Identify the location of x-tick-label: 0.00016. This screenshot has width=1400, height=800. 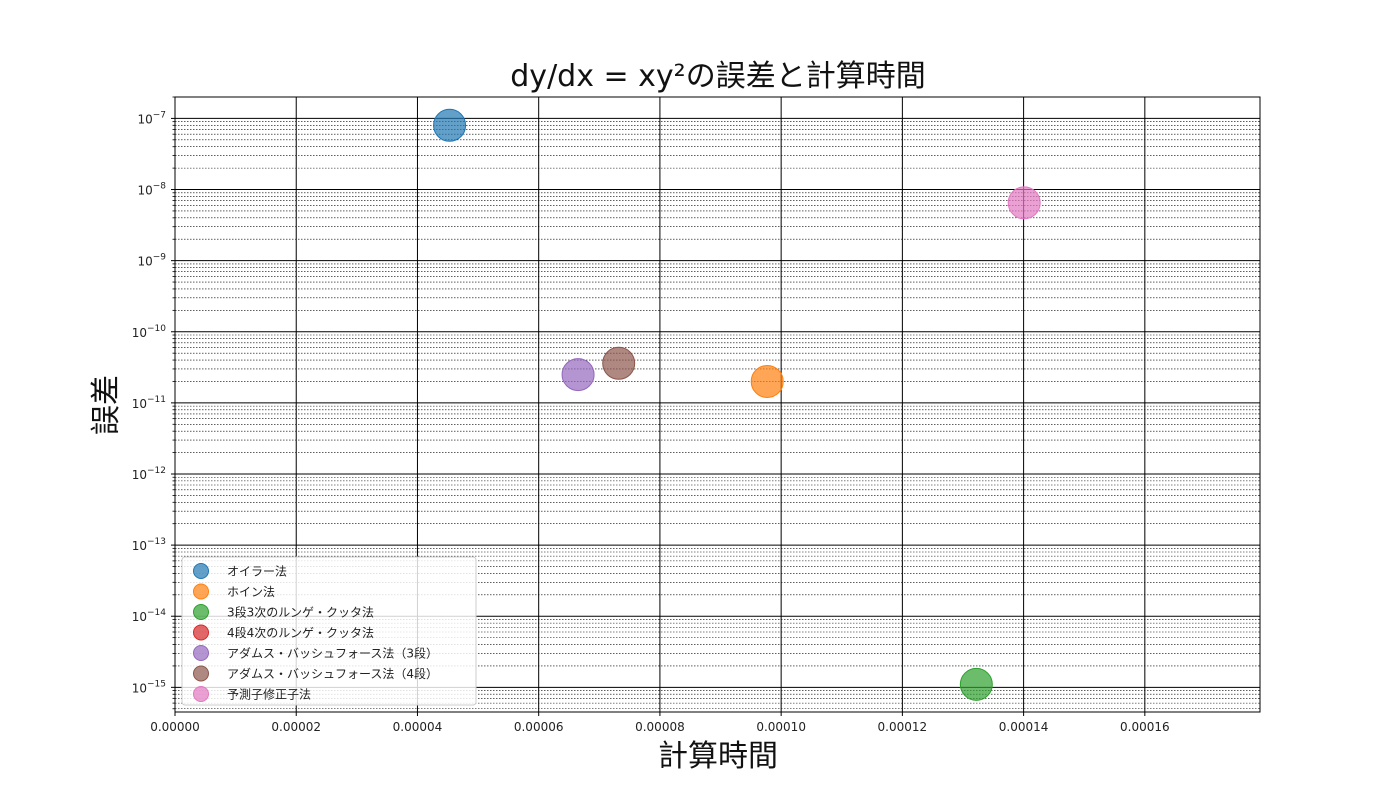
(1145, 727).